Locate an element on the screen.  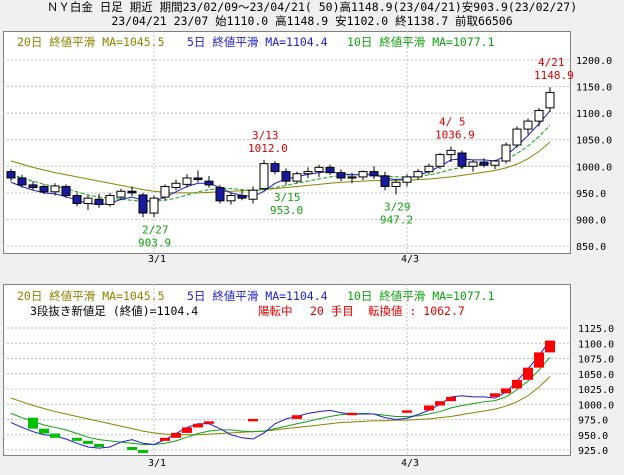
x-tick-label-bottom: 4/3 is located at coordinates (410, 463).